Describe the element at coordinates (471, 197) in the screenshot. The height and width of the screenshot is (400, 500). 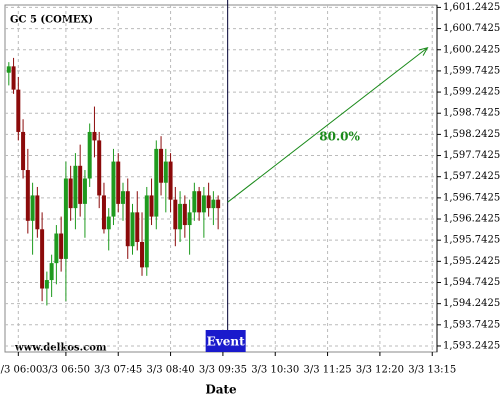
I see `y-tick-label: 1,596.7425` at that location.